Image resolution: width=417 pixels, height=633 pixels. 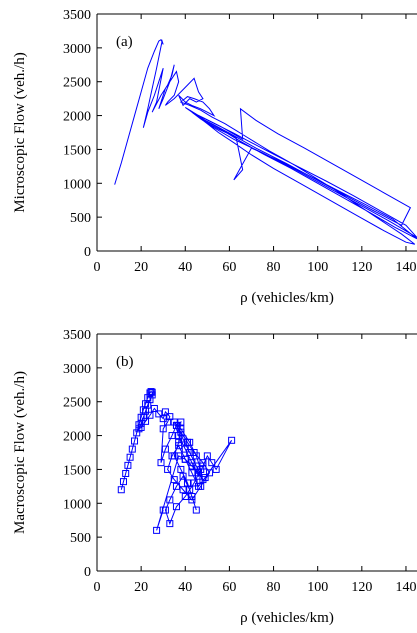 I want to click on panel-b-y-tick-label: 3500, so click(x=77, y=335).